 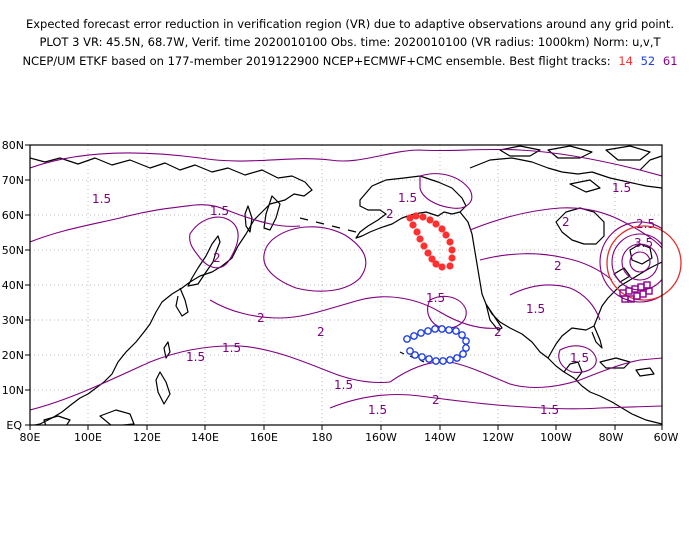 What do you see at coordinates (13, 390) in the screenshot?
I see `y-tick-label: 10N` at bounding box center [13, 390].